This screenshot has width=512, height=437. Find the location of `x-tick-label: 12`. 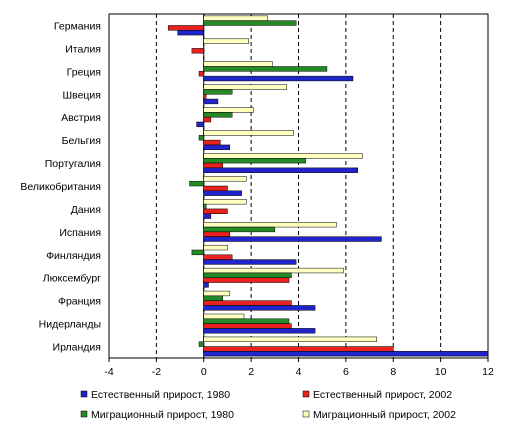

x-tick-label: 12 is located at coordinates (488, 372).